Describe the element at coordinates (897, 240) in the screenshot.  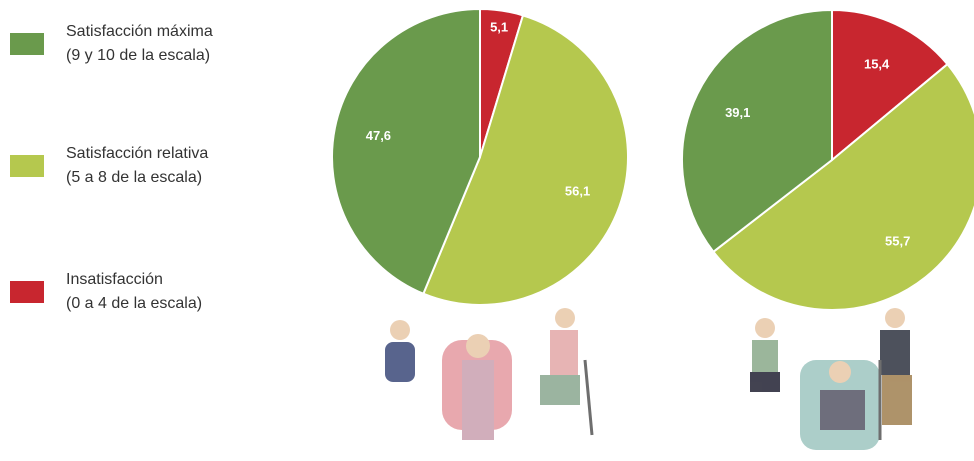
I see `data-label: 55,7` at that location.